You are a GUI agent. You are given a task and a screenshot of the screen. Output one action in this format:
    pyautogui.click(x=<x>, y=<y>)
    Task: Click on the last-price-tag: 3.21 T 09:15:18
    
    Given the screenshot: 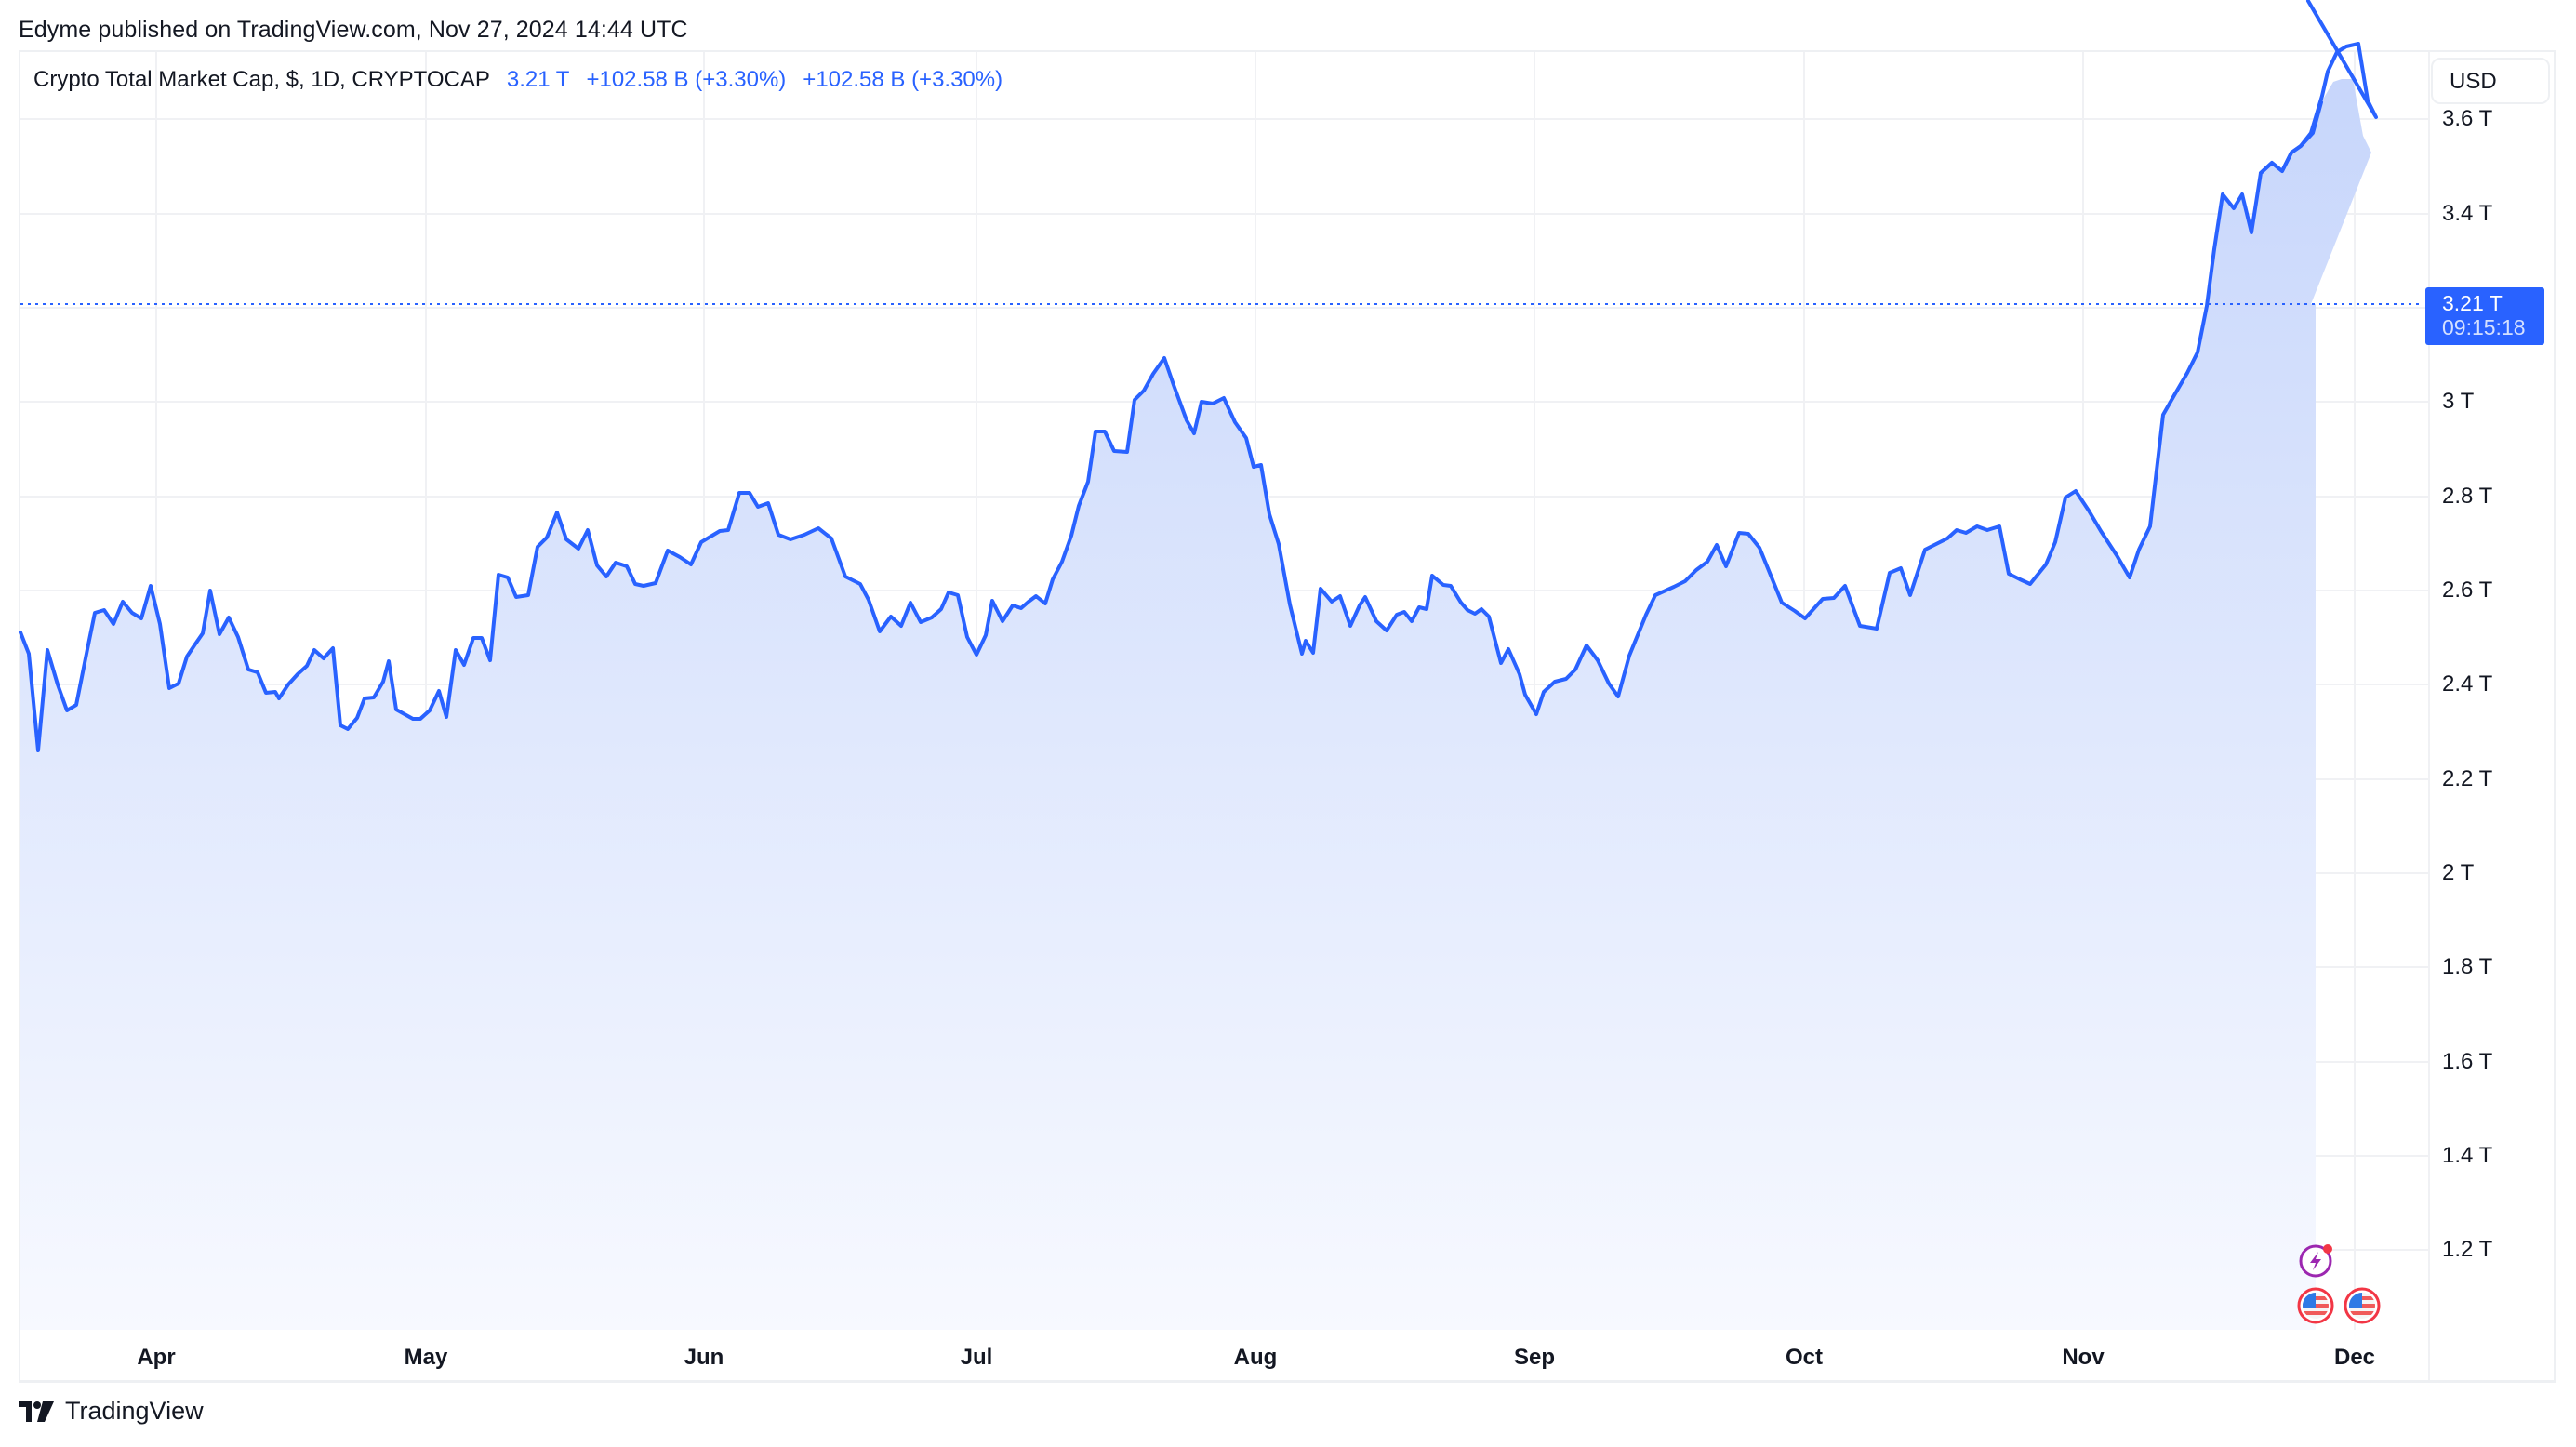 What is the action you would take?
    pyautogui.click(x=2484, y=316)
    